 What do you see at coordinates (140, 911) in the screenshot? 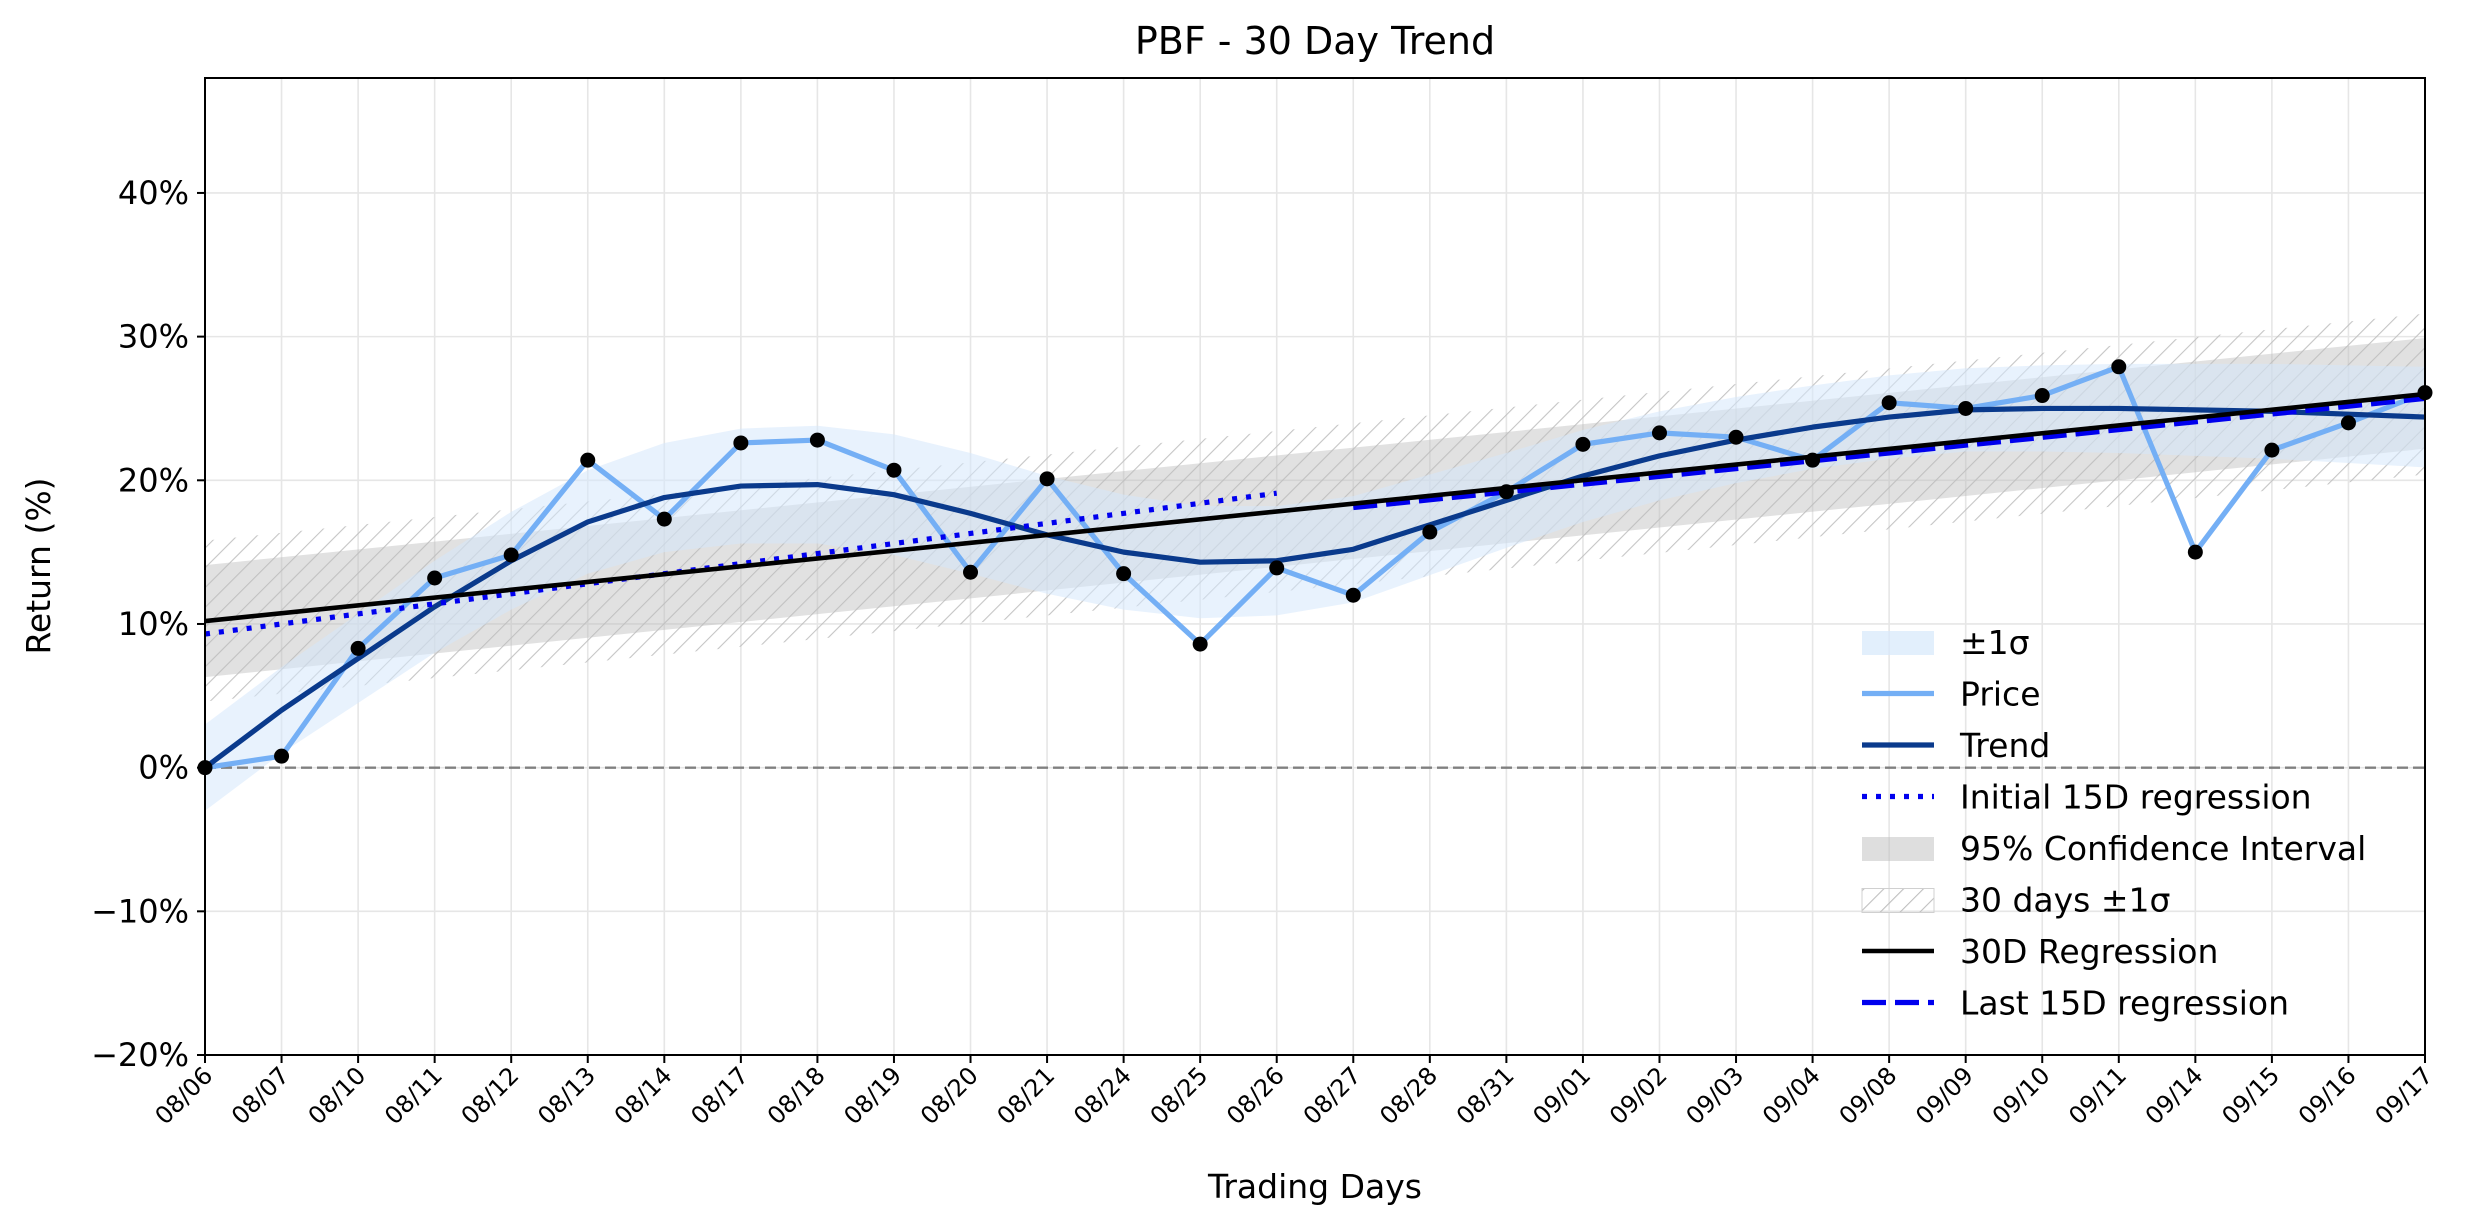
I see `y-tick-label: −10%` at bounding box center [140, 911].